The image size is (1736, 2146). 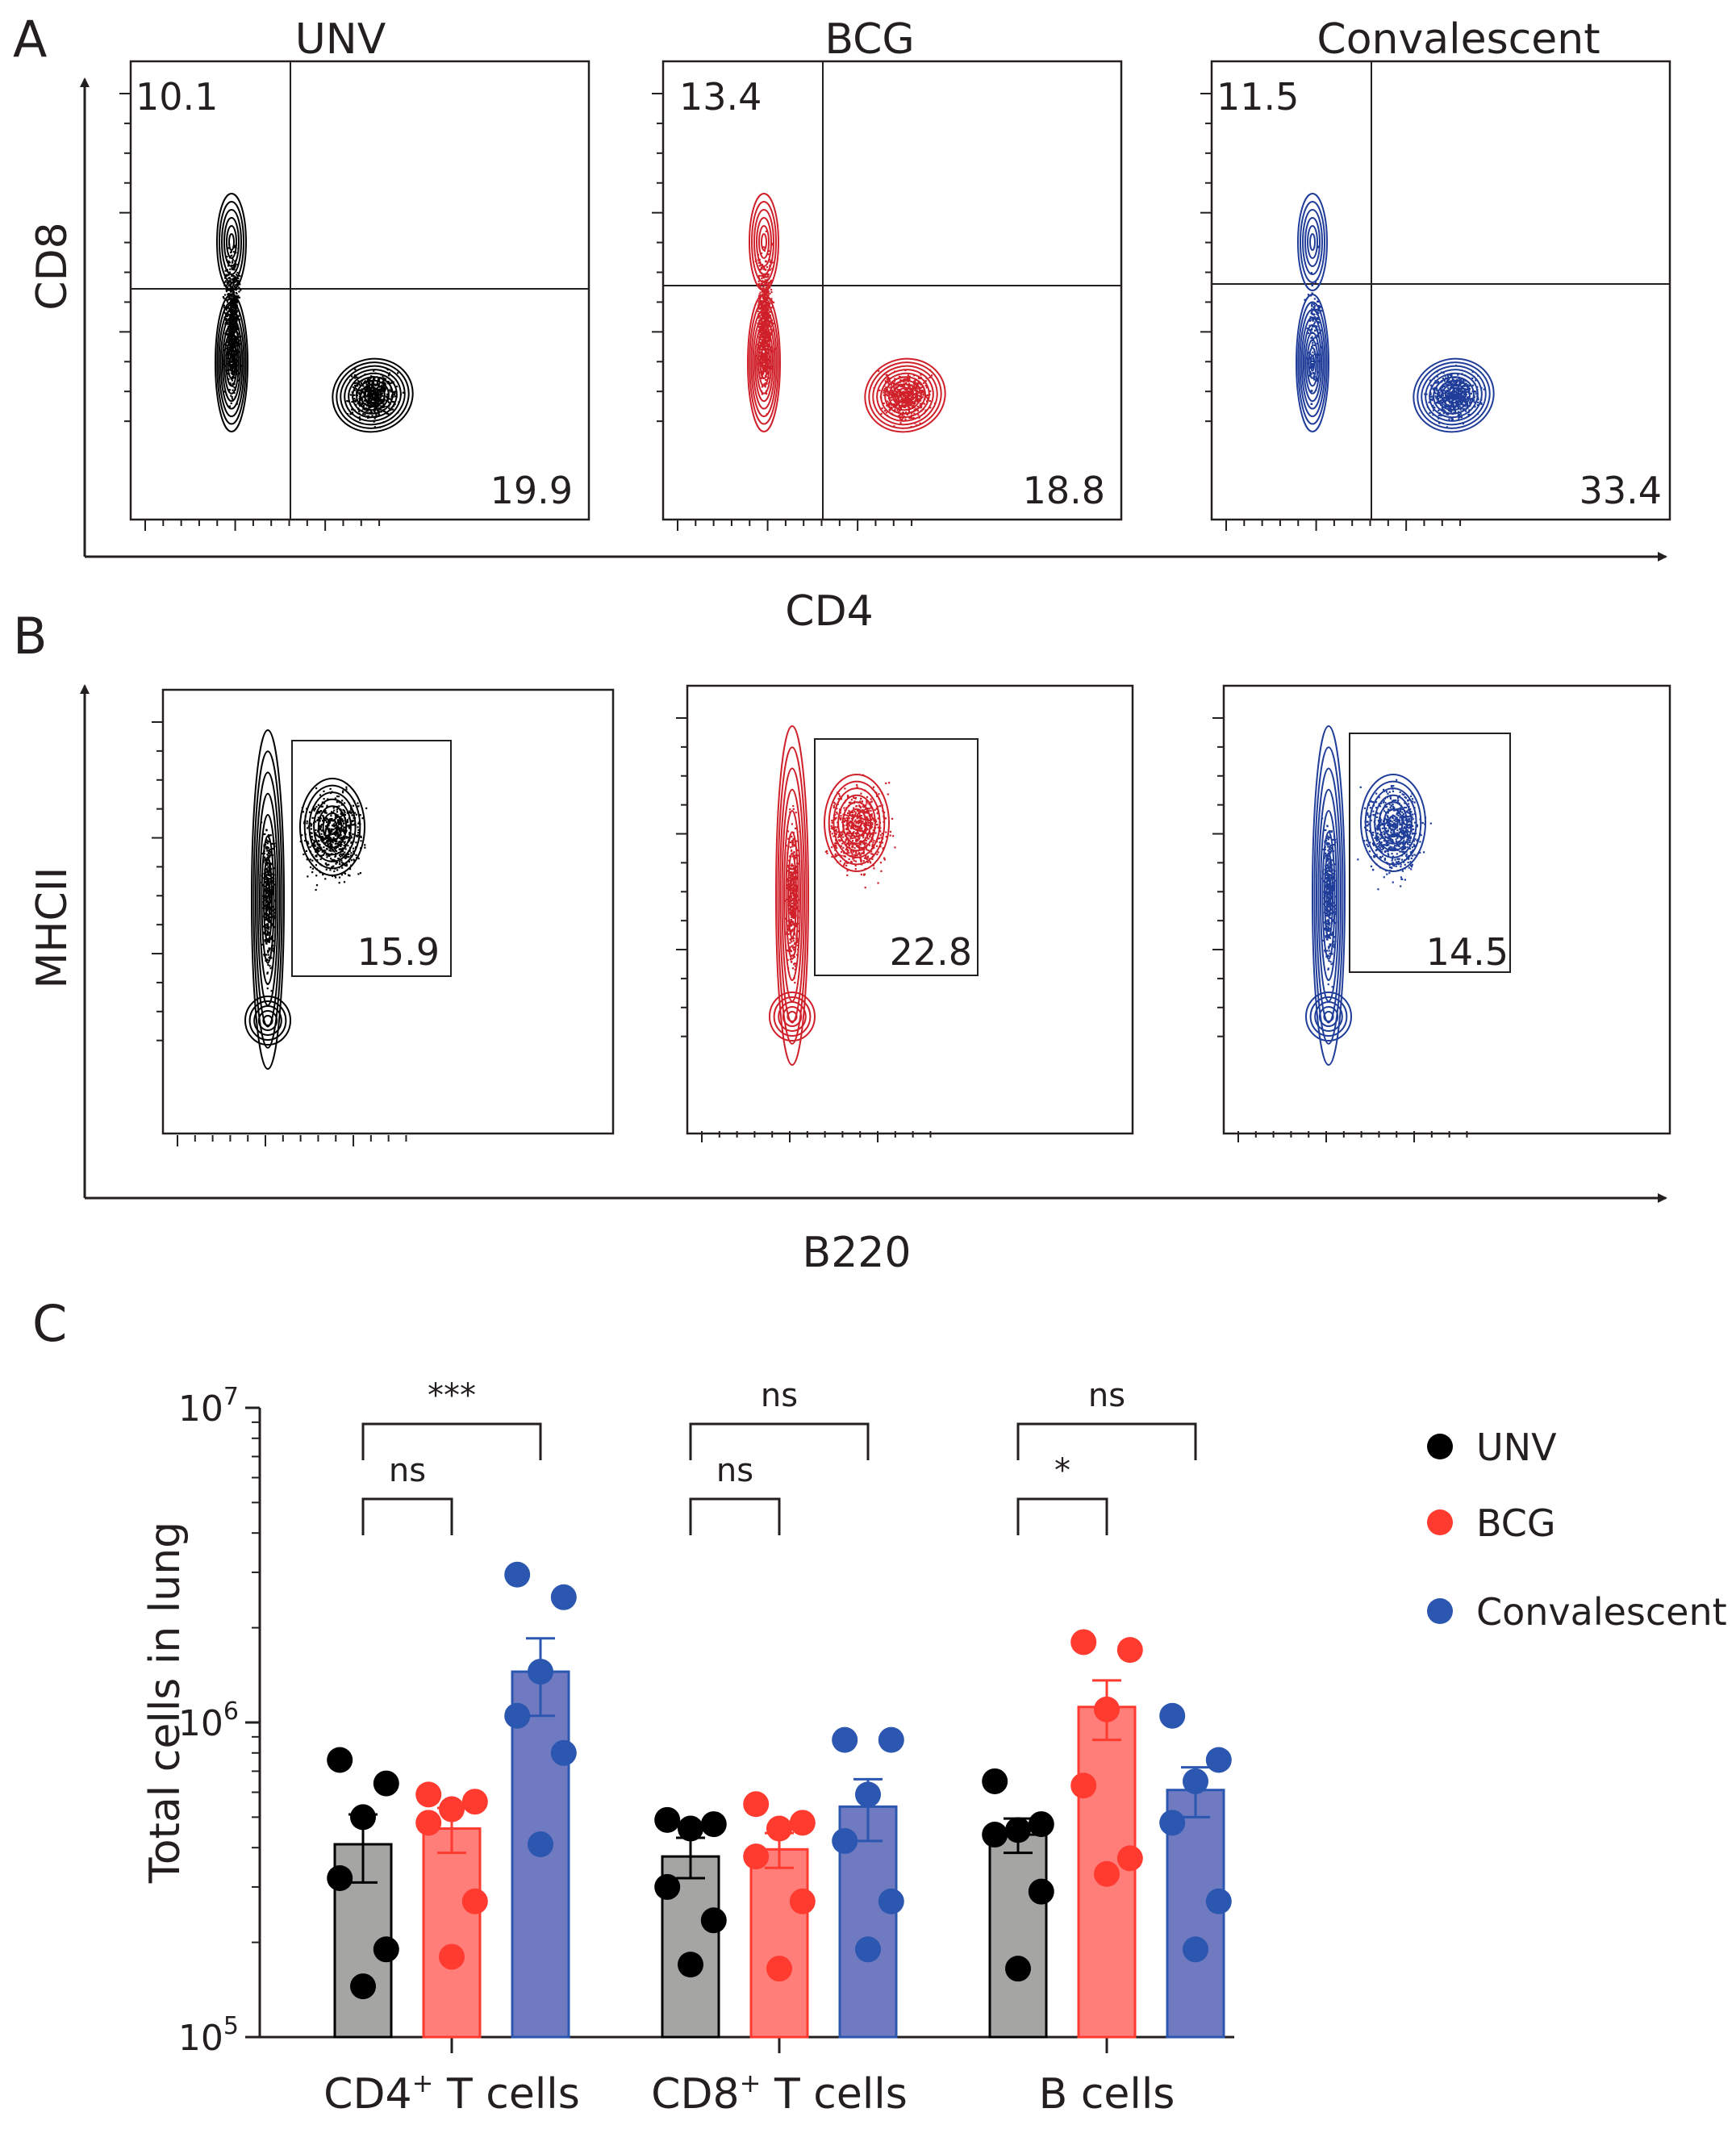 What do you see at coordinates (1621, 490) in the screenshot?
I see `panel-a-cd4-pct-convalescent: 33.4` at bounding box center [1621, 490].